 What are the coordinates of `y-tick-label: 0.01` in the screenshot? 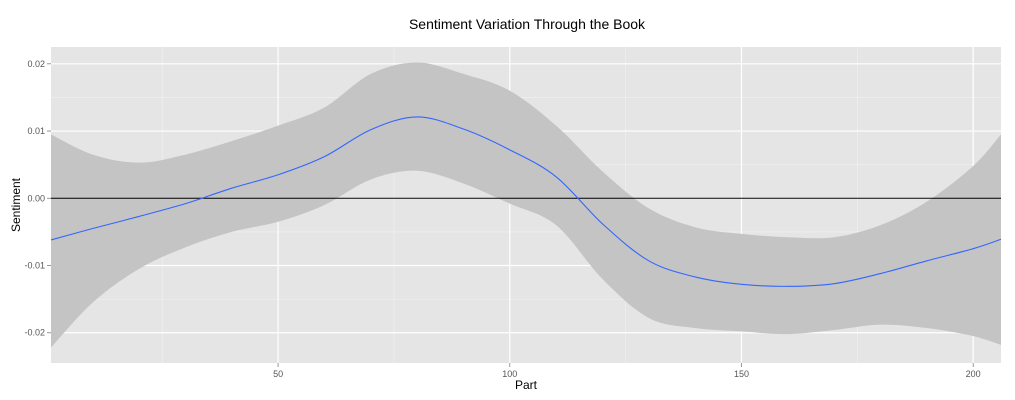 It's located at (36, 131).